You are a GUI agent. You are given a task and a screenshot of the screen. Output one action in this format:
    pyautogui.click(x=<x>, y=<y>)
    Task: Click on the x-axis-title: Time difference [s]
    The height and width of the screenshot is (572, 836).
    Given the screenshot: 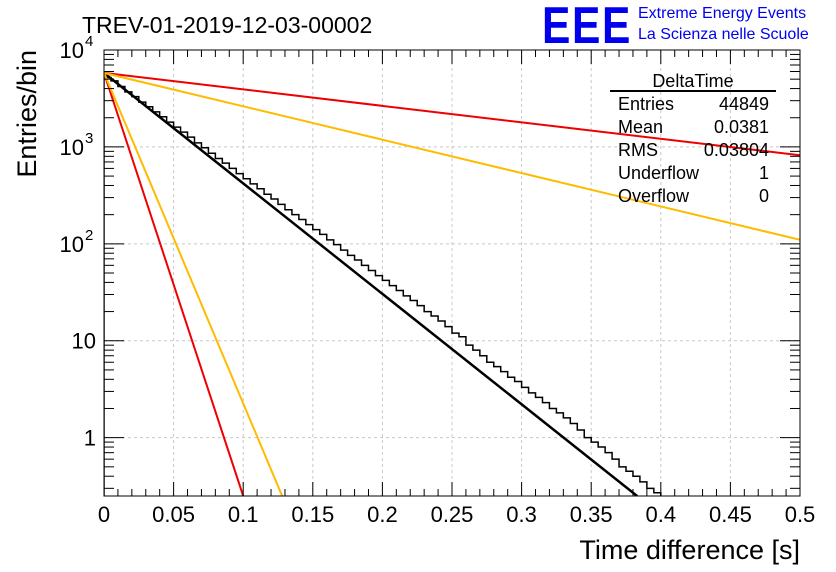 What is the action you would take?
    pyautogui.click(x=689, y=550)
    